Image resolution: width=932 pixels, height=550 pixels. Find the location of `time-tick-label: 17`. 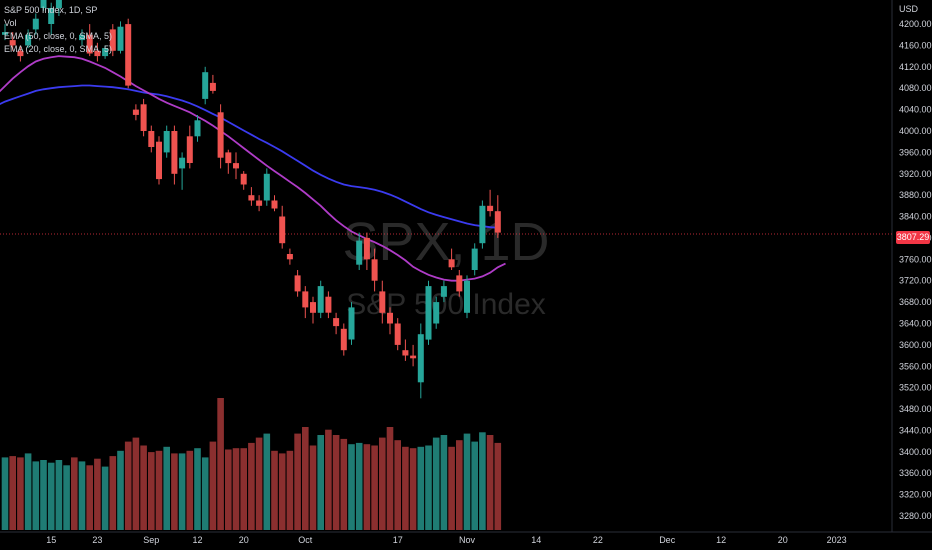

time-tick-label: 17 is located at coordinates (398, 540).